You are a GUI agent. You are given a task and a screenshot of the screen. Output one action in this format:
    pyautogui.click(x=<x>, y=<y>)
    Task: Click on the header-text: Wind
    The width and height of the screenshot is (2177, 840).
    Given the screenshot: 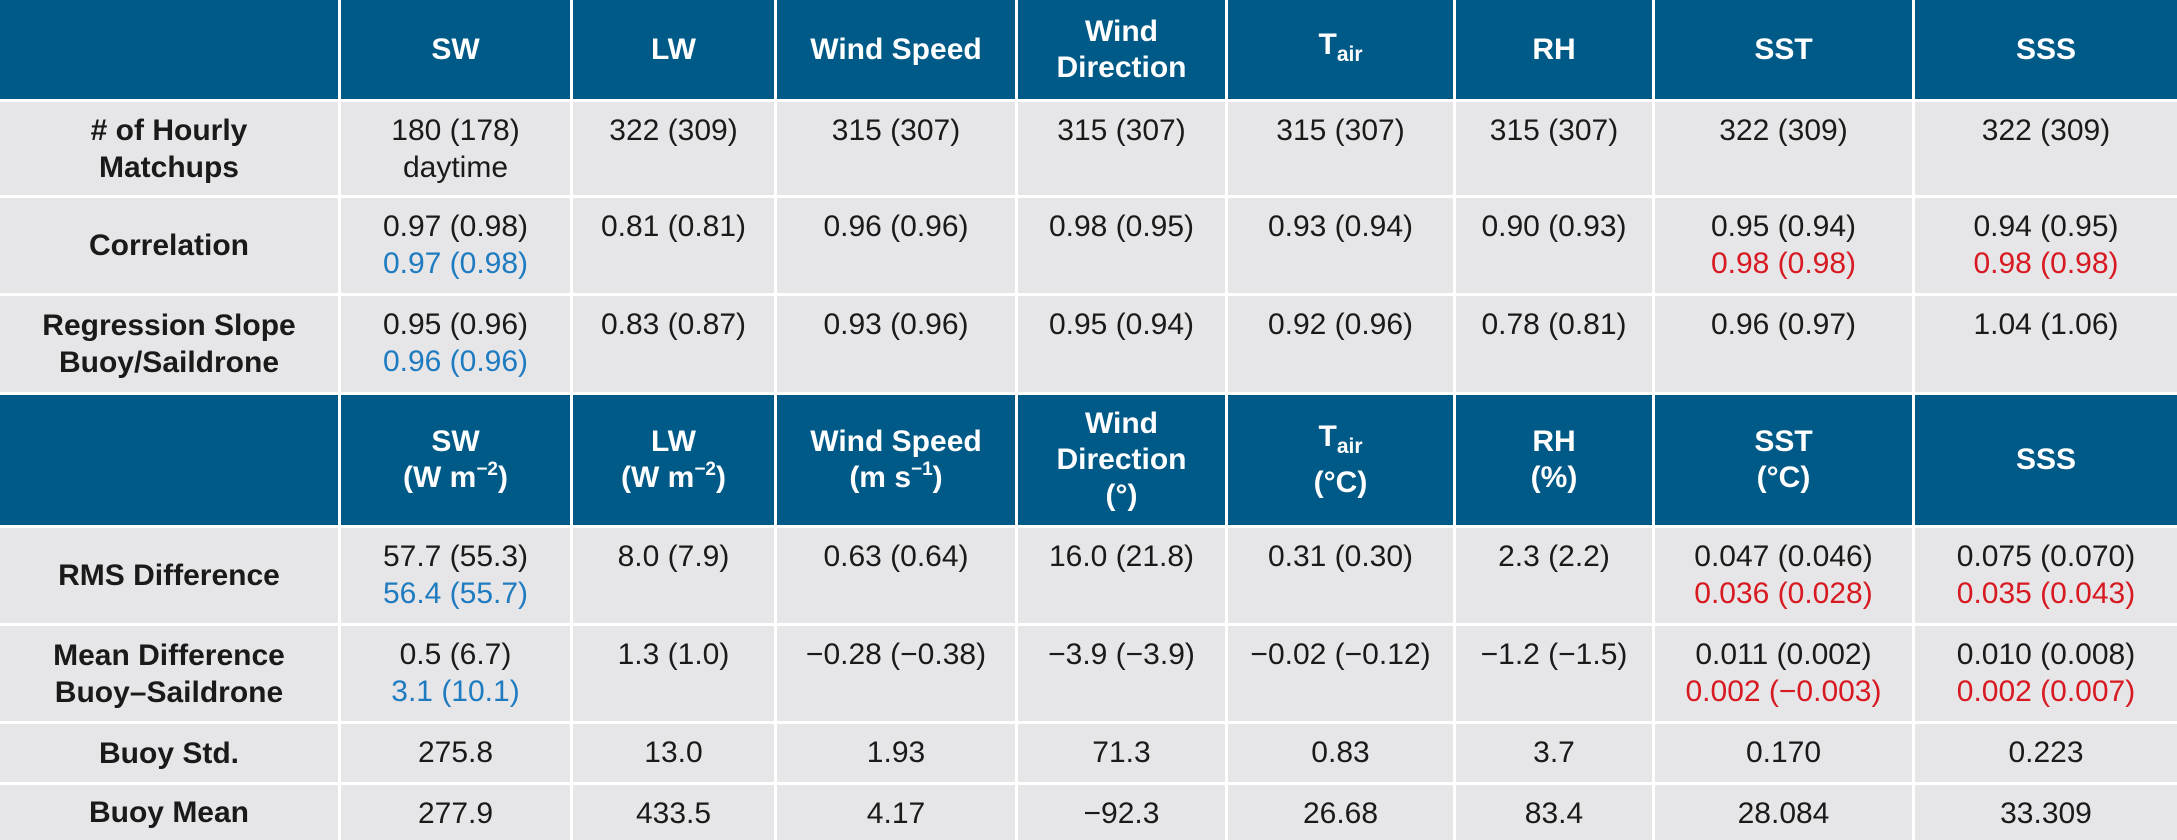 What is the action you would take?
    pyautogui.click(x=1121, y=423)
    